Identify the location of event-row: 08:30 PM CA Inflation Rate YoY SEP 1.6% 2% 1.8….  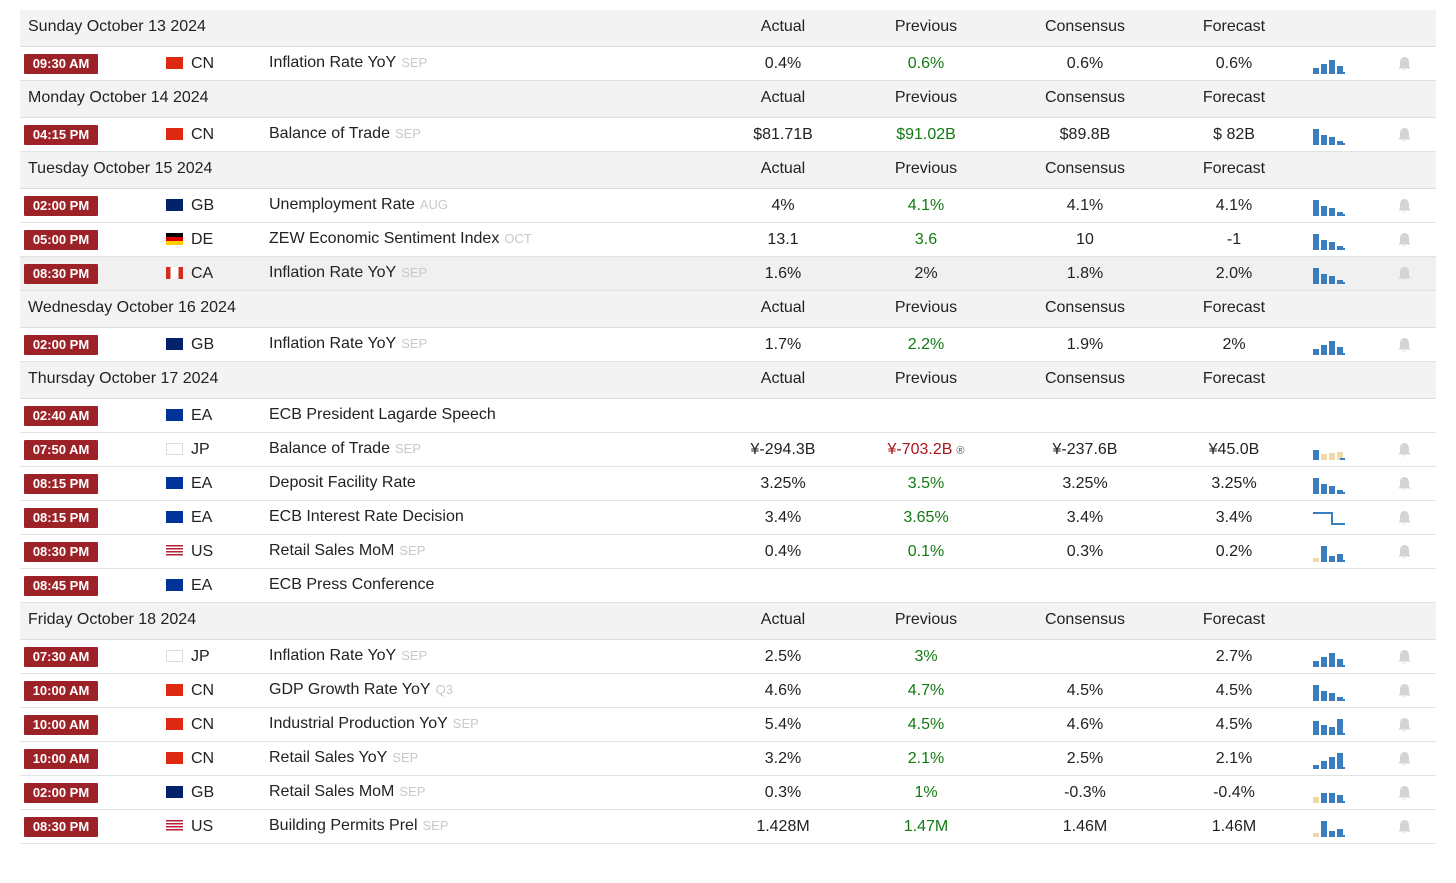
(728, 274).